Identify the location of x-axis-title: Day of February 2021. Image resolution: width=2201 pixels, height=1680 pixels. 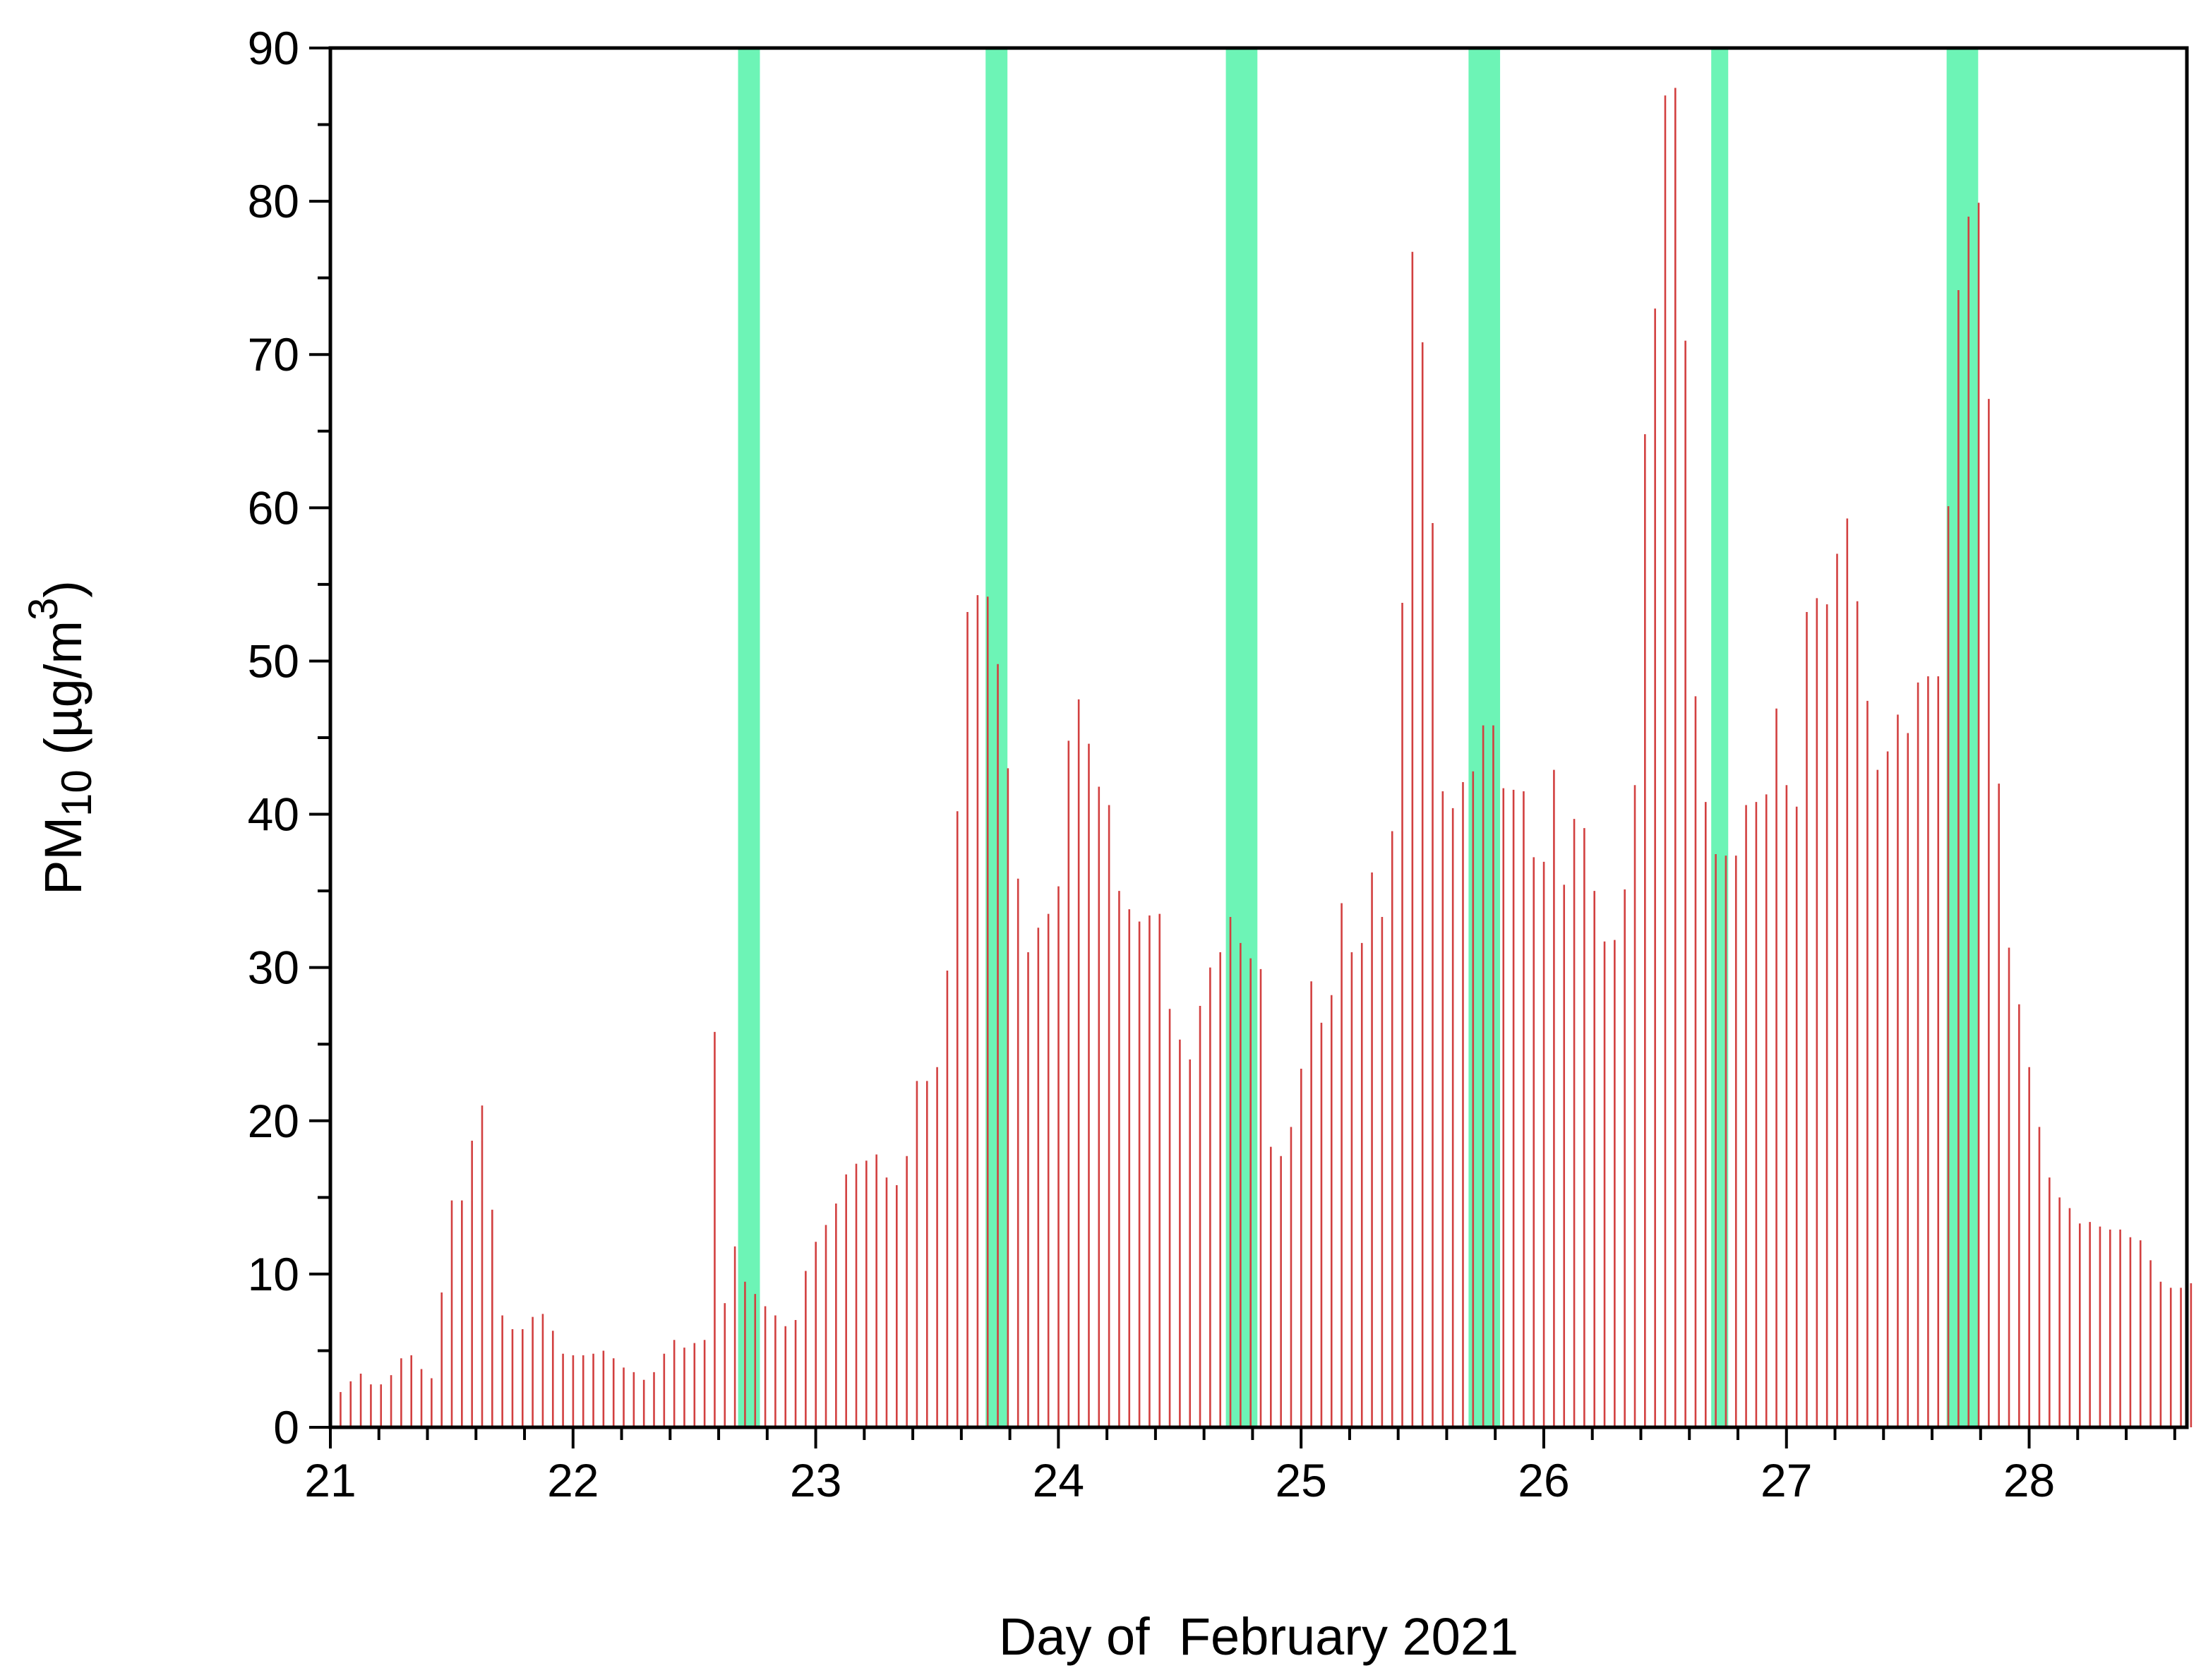
(1258, 1636).